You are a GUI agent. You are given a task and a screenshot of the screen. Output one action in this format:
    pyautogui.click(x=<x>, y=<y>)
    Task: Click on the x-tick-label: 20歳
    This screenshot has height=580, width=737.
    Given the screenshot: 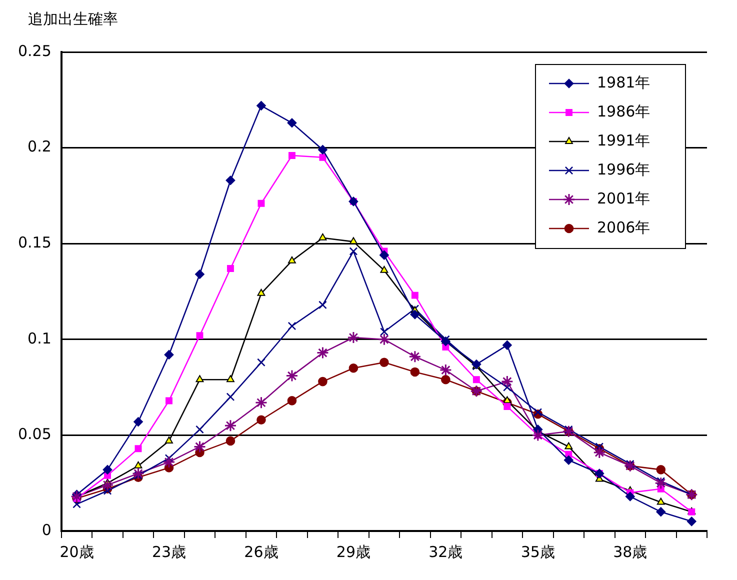 What is the action you would take?
    pyautogui.click(x=77, y=551)
    